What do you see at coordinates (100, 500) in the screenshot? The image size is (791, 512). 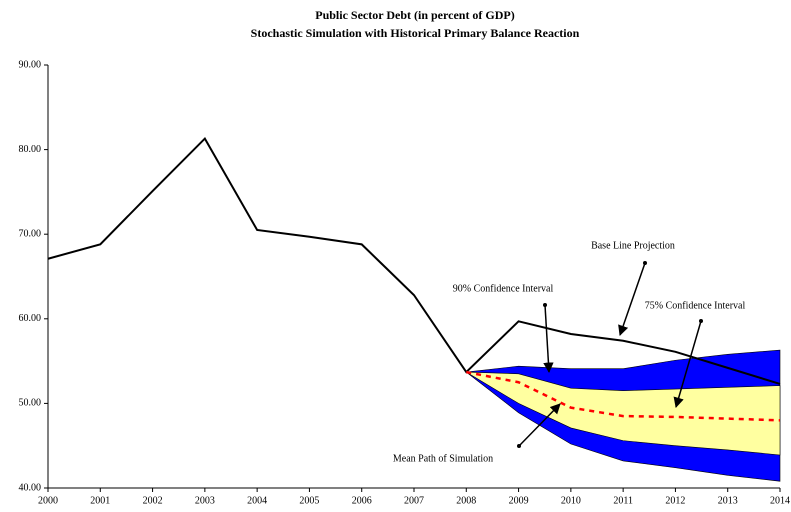 I see `x-tick-label: 2001` at bounding box center [100, 500].